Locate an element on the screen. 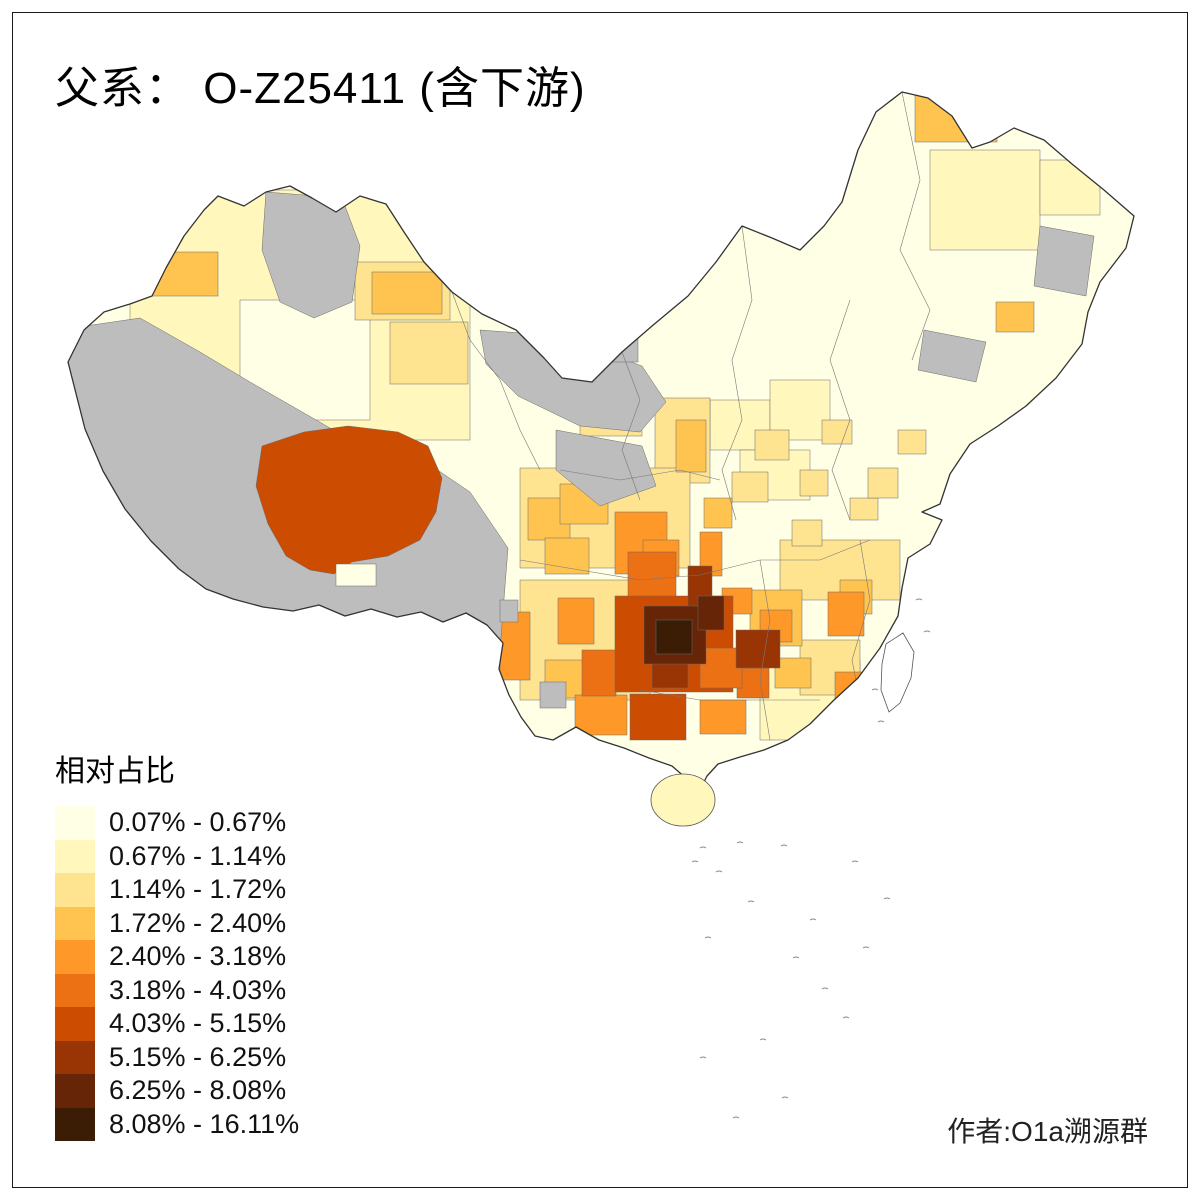 This screenshot has width=1200, height=1200. legend-item: 1.72% - 2.40% is located at coordinates (177, 923).